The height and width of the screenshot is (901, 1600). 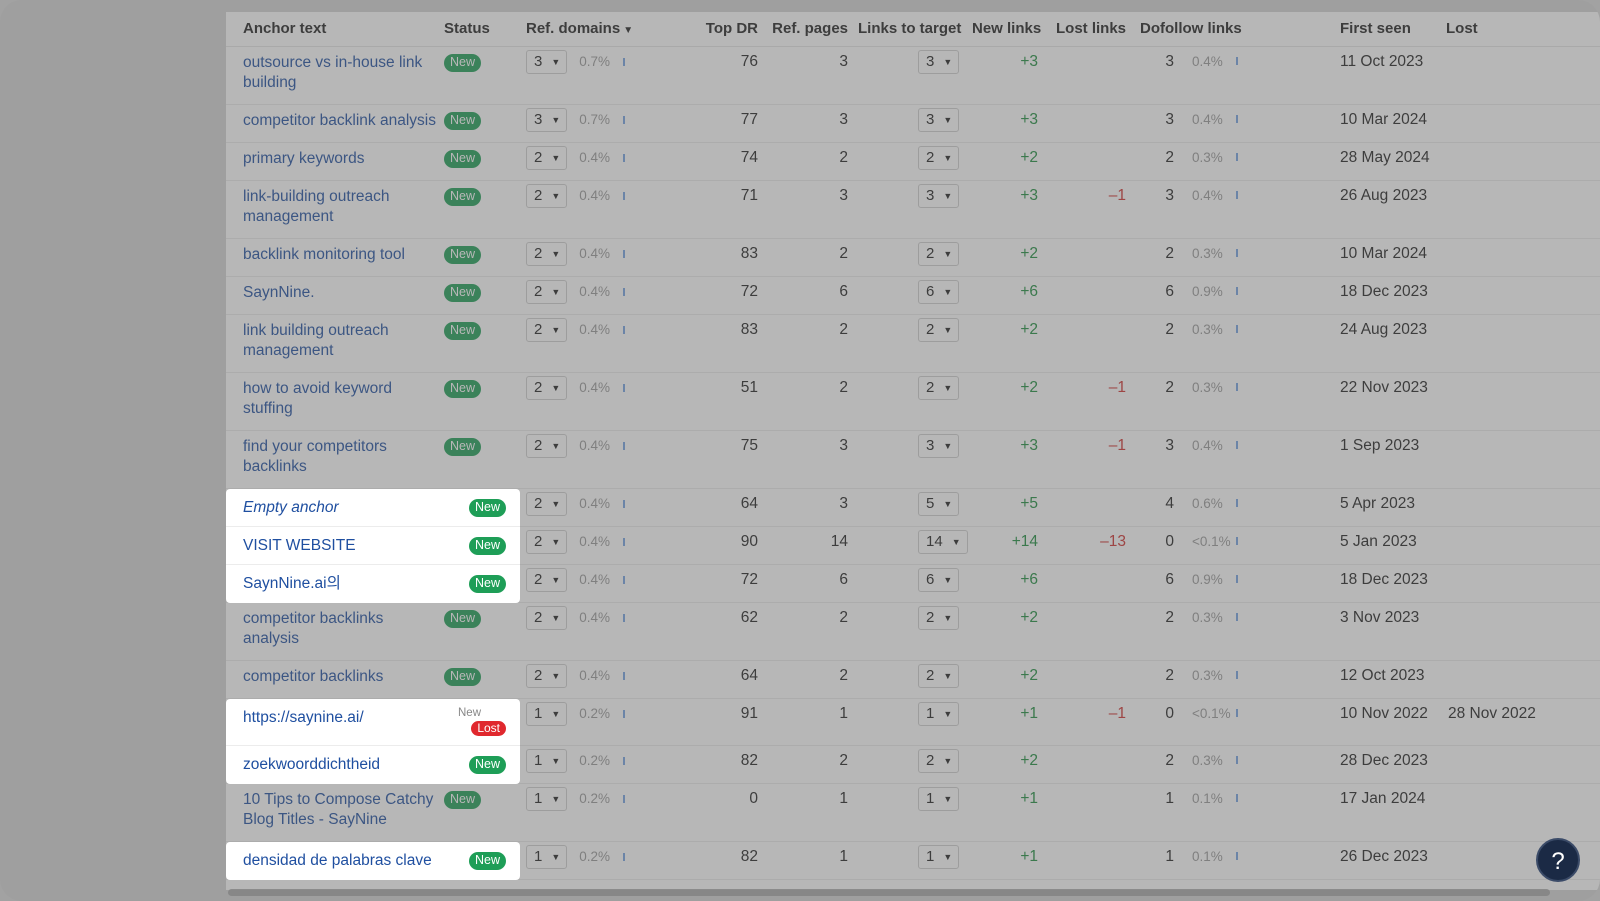 I want to click on header-new-links: New links, so click(x=1012, y=29).